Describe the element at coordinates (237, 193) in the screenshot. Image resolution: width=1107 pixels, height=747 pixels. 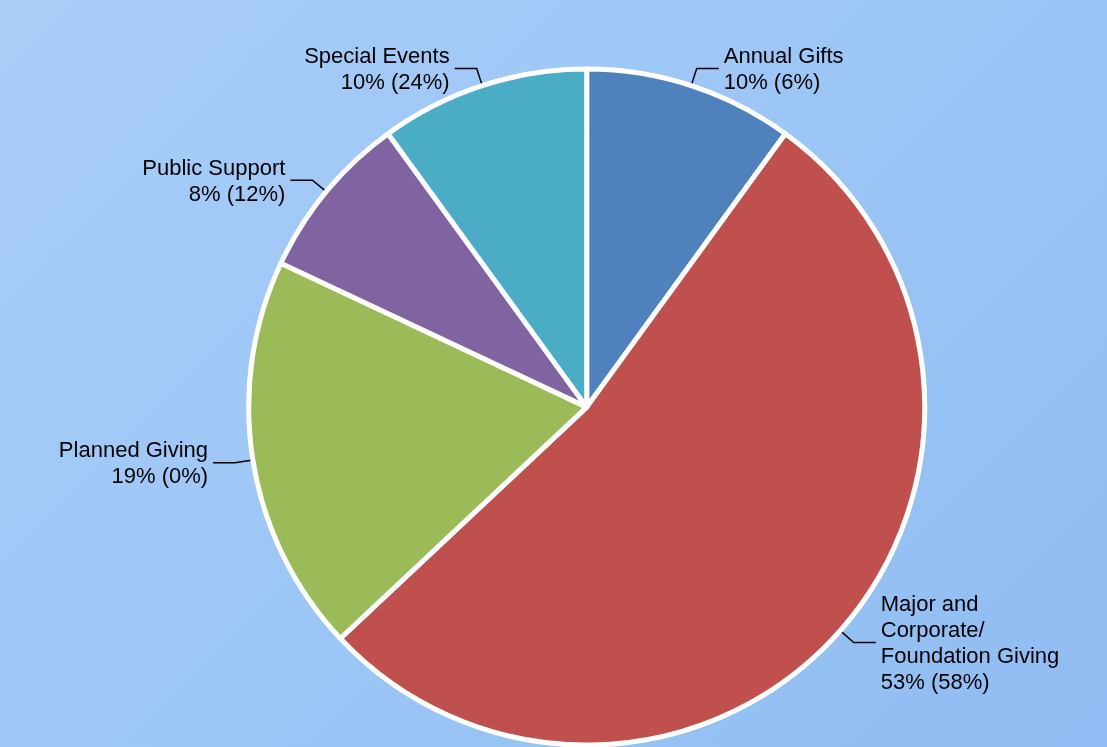
I see `data-label: 8% (12%)` at that location.